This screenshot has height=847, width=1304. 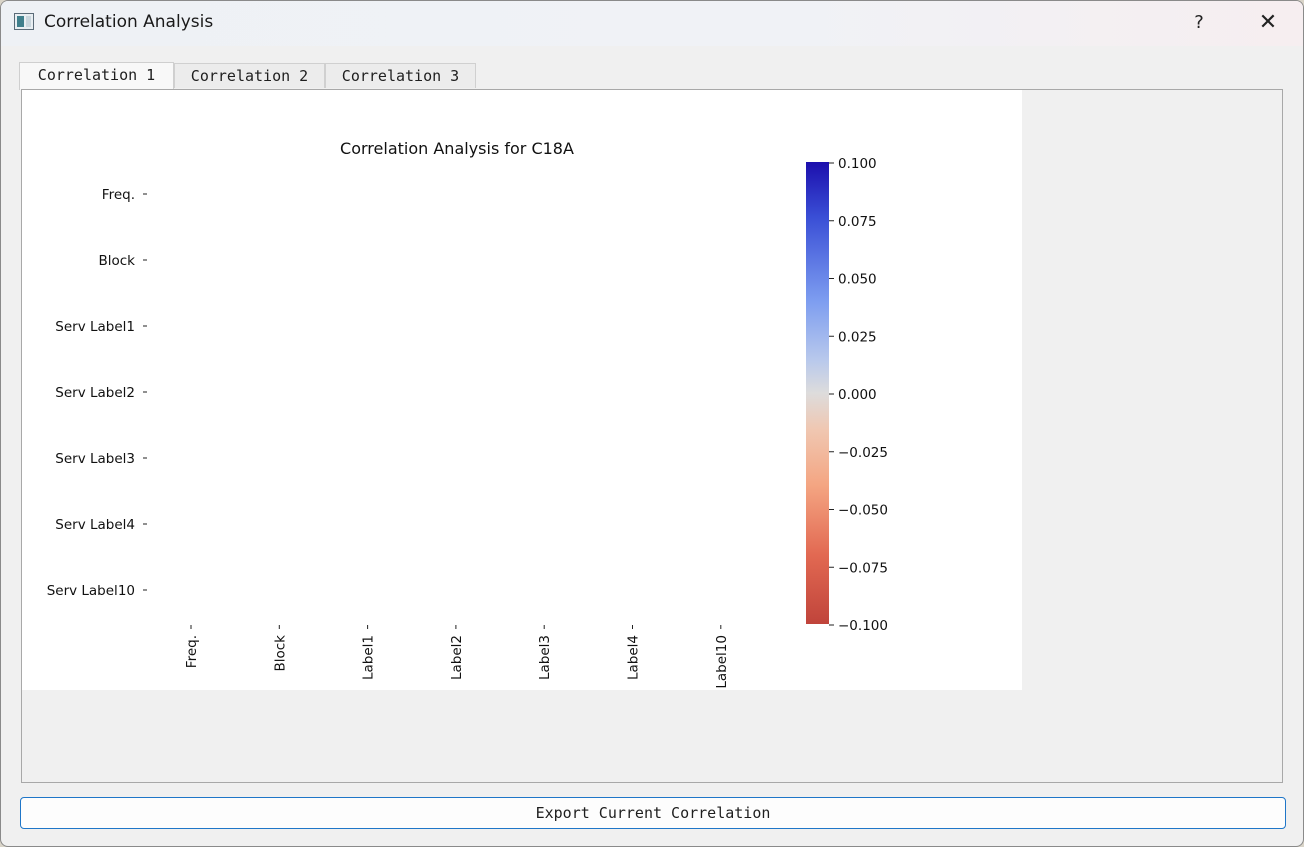 I want to click on row-label: Serv Label3, so click(x=95, y=459).